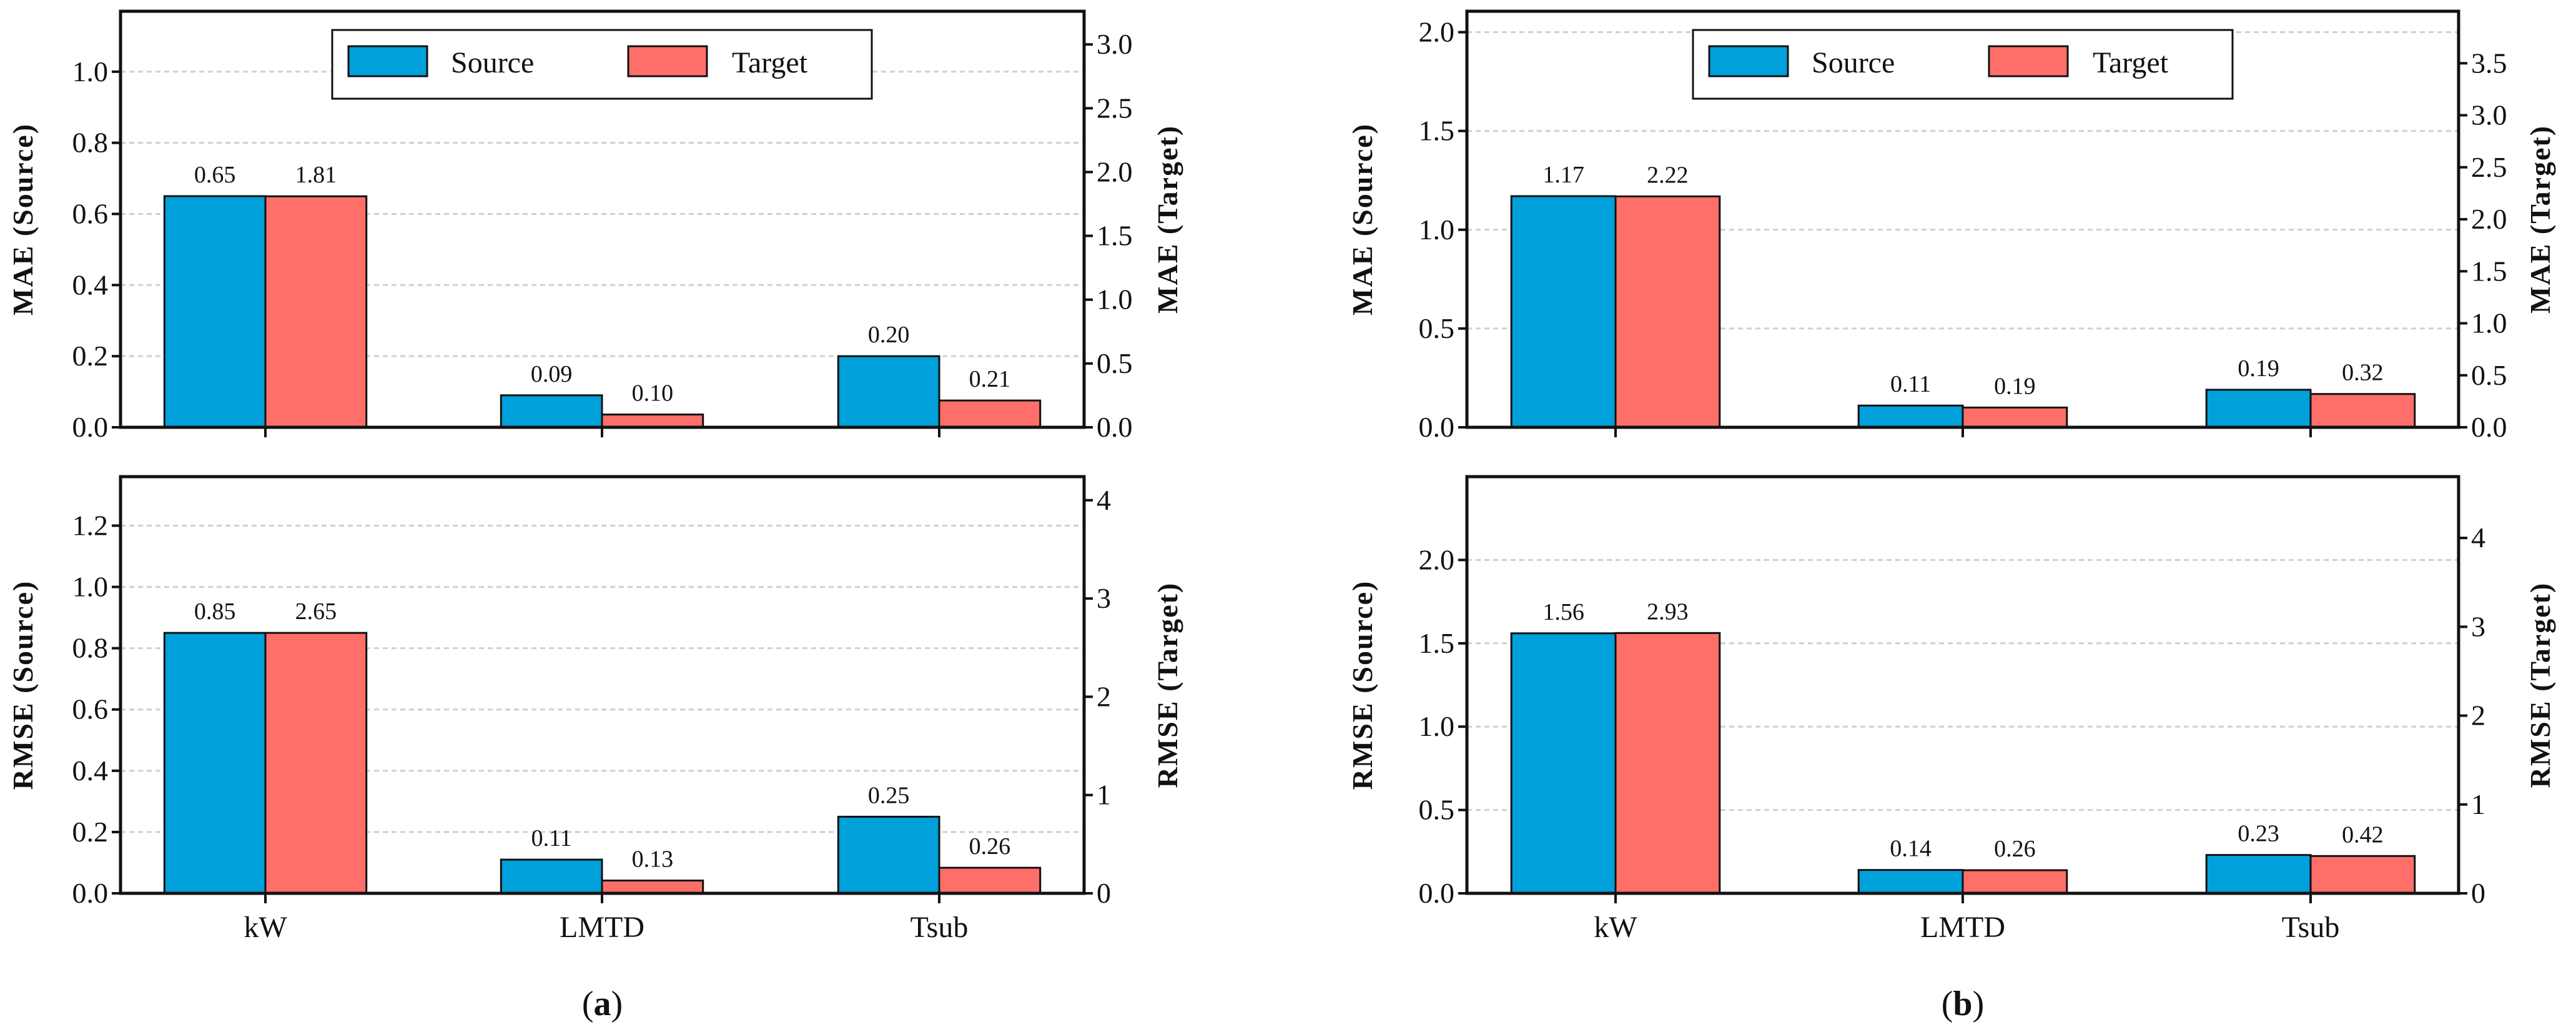 This screenshot has height=1032, width=2576. I want to click on bar-value-label: 0.20, so click(889, 335).